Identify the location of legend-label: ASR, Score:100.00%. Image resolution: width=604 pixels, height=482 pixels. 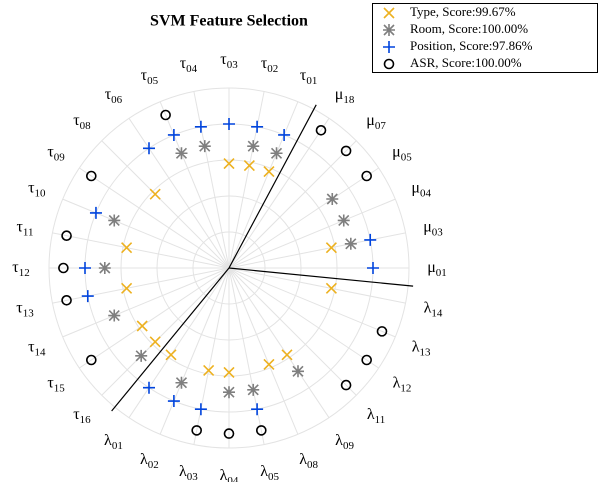
(466, 62).